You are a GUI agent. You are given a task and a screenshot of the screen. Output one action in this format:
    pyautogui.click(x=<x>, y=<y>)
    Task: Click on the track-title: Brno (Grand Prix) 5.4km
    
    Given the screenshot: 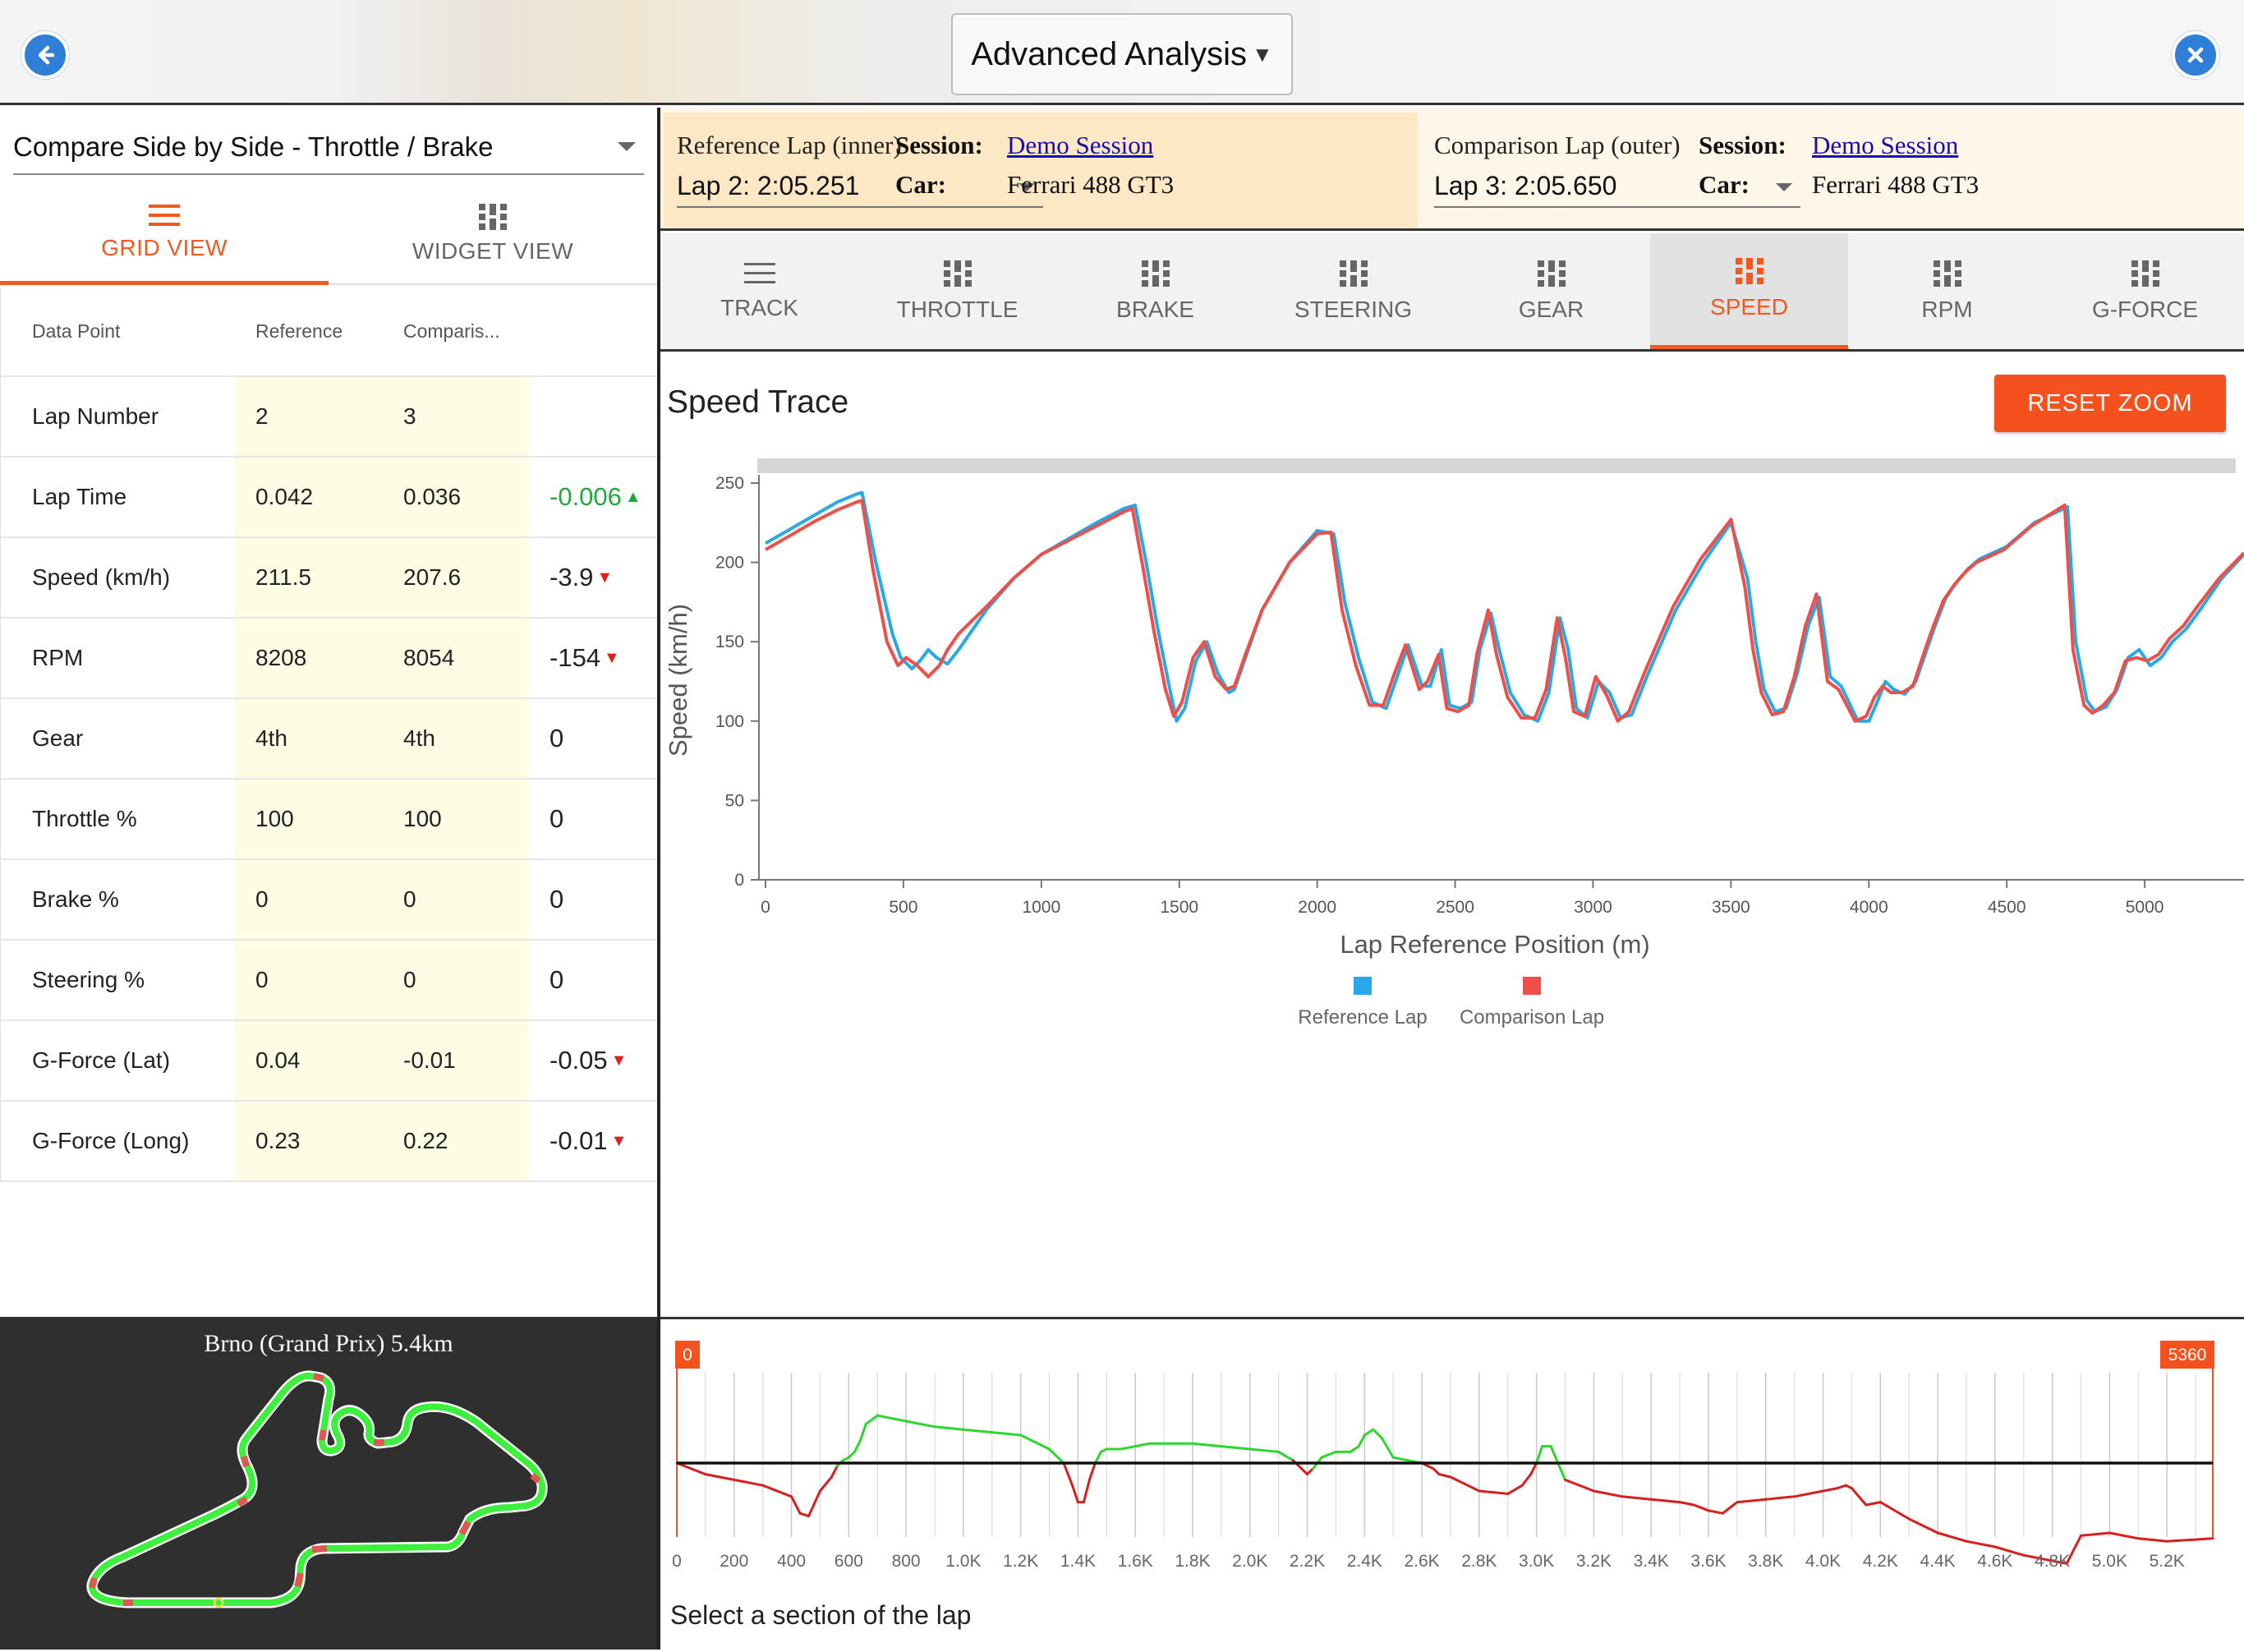 What is the action you would take?
    pyautogui.click(x=328, y=1343)
    